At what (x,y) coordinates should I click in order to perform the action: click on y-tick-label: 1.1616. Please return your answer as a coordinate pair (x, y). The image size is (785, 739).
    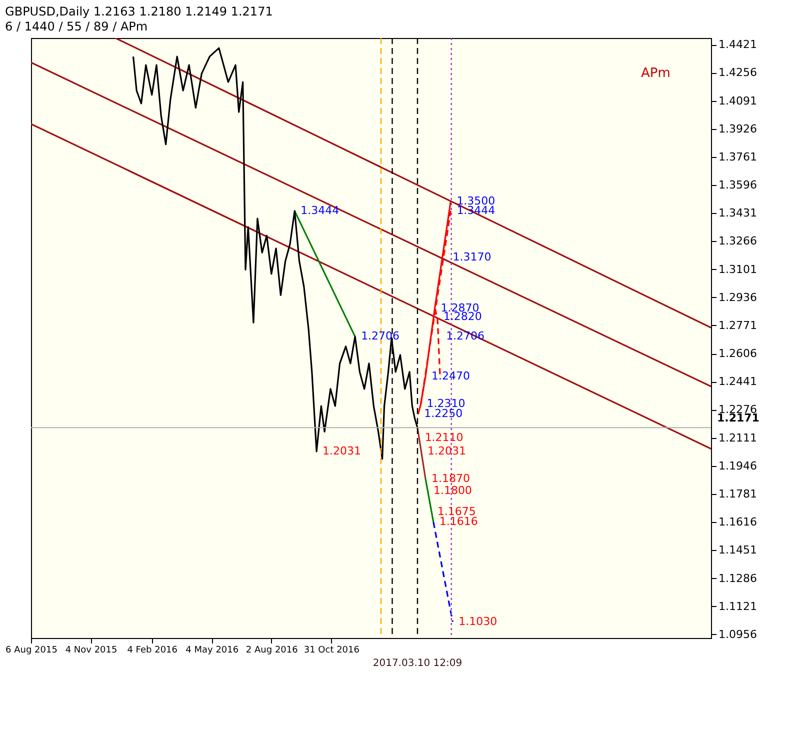
    Looking at the image, I should click on (737, 522).